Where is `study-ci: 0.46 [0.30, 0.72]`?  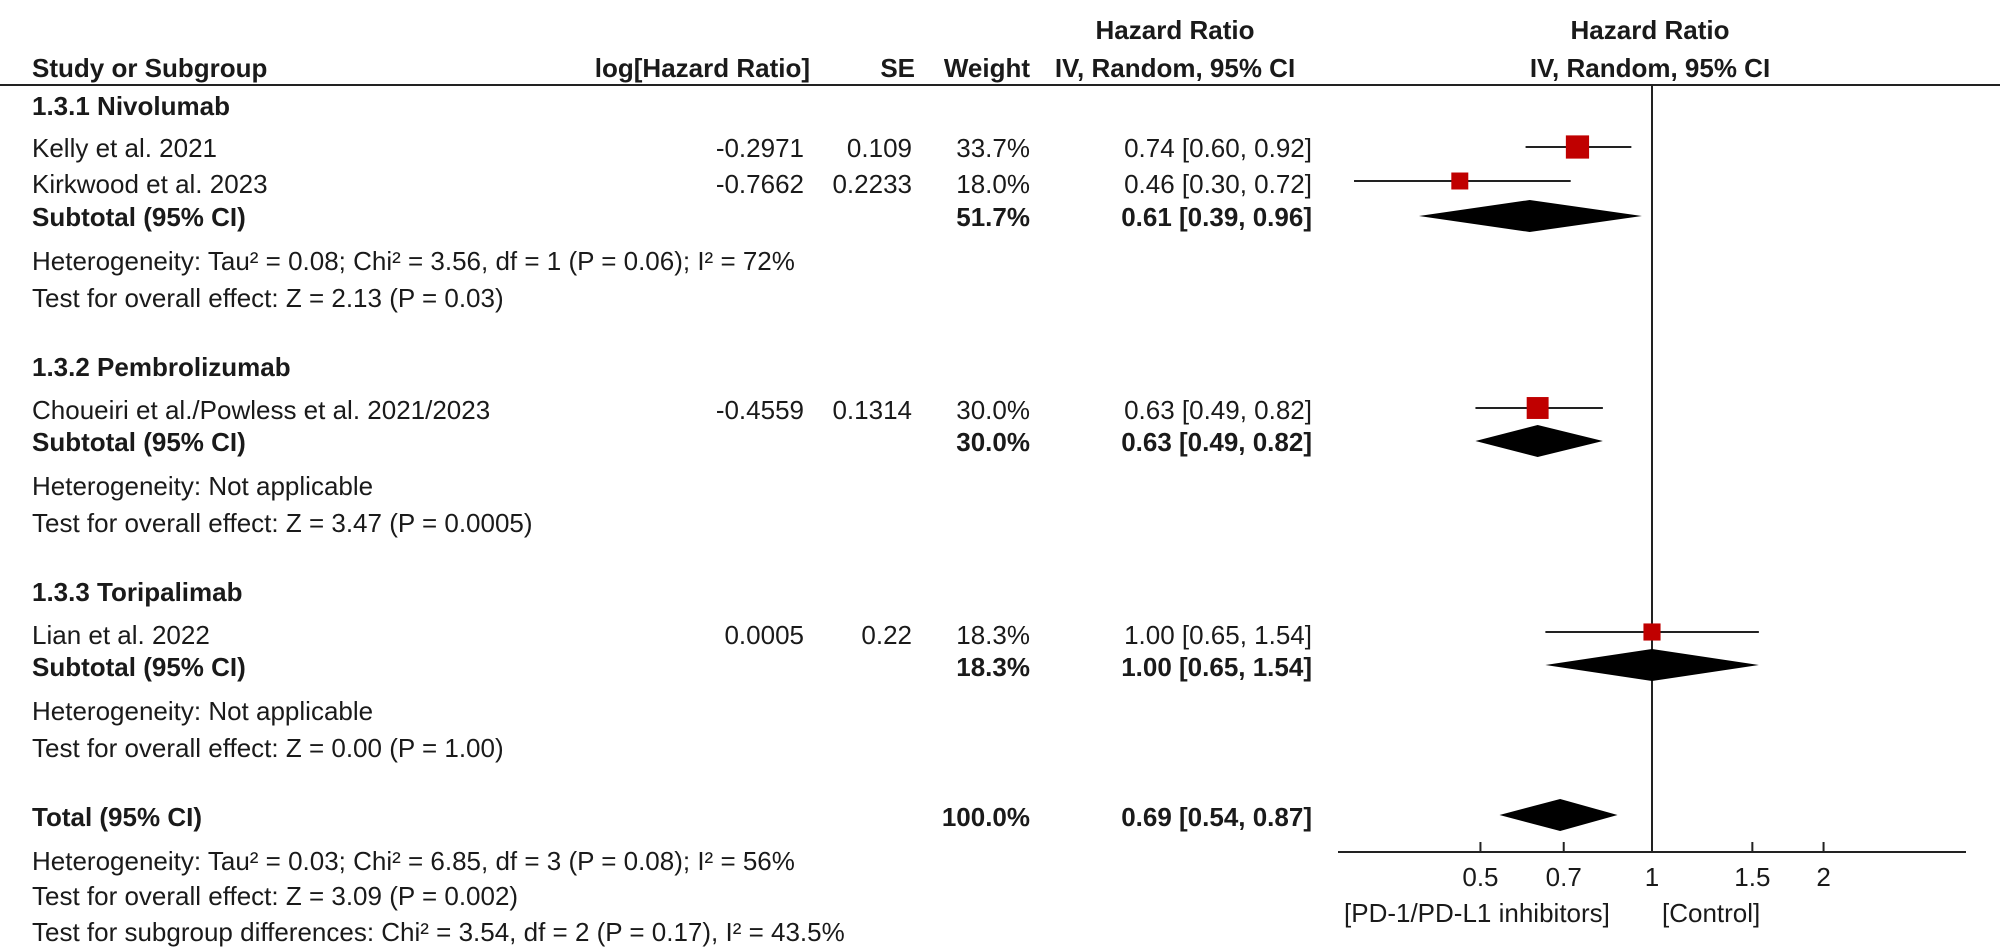
study-ci: 0.46 [0.30, 0.72] is located at coordinates (1218, 184).